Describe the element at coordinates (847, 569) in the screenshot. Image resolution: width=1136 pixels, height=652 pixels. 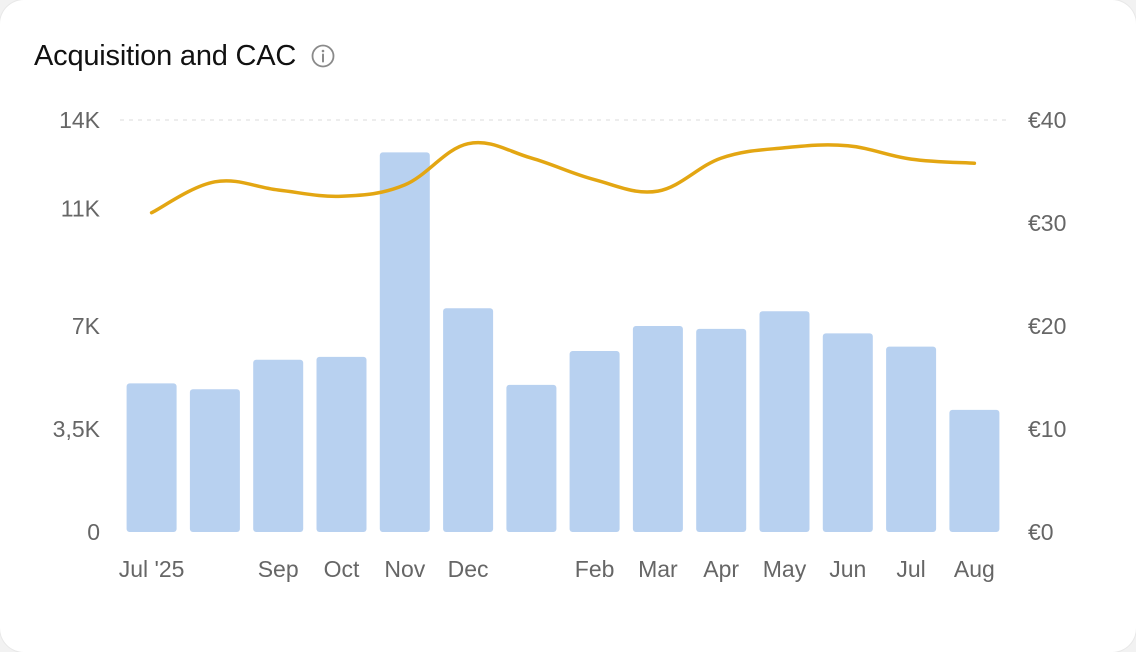
I see `x-tick-label: Jun` at that location.